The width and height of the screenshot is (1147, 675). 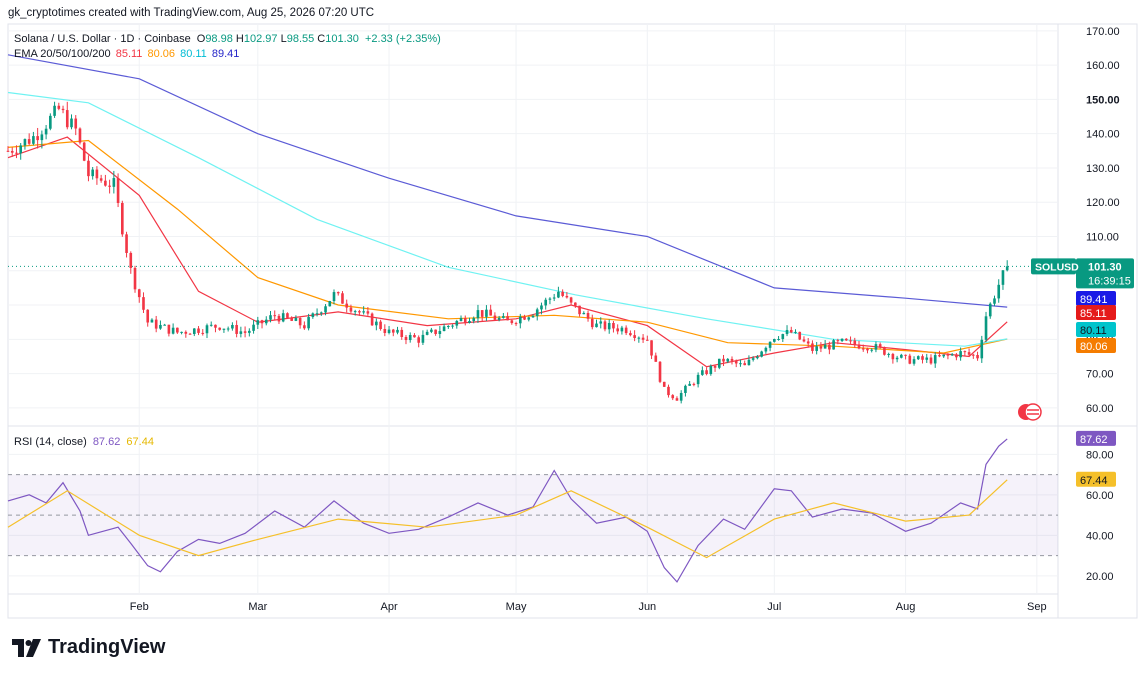 What do you see at coordinates (129, 54) in the screenshot?
I see `ema20-value: 85.11` at bounding box center [129, 54].